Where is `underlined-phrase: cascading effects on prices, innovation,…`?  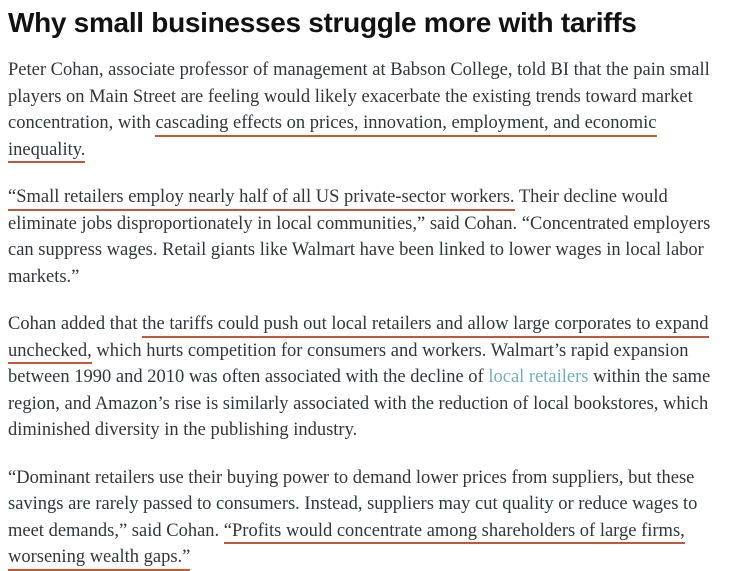 underlined-phrase: cascading effects on prices, innovation,… is located at coordinates (332, 138).